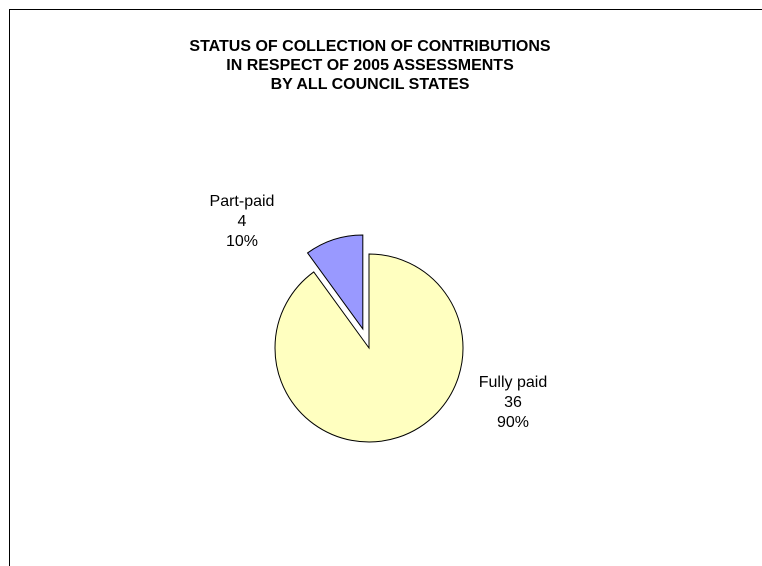  I want to click on chart-title-line-3: BY ALL COUNCIL STATES, so click(370, 84).